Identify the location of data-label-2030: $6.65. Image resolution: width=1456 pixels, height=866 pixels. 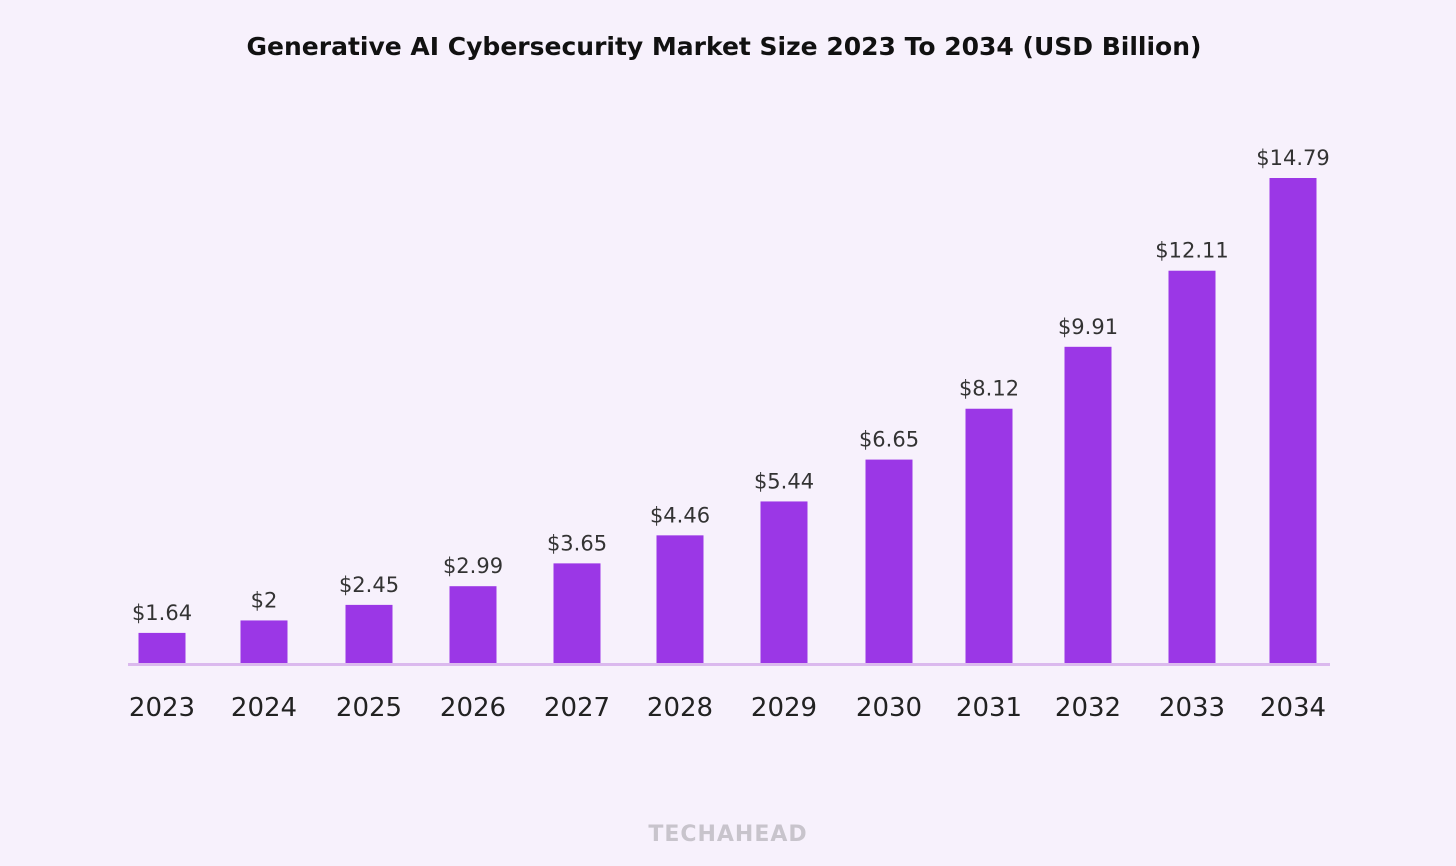
(889, 440).